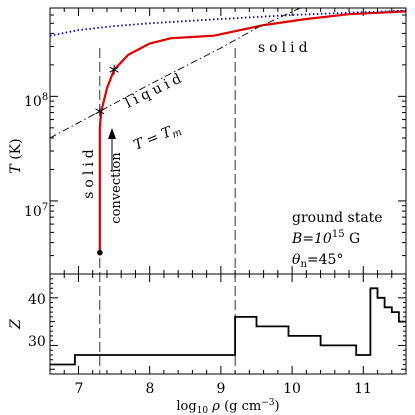  Describe the element at coordinates (100, 252) in the screenshot. I see `marker-dot` at that location.